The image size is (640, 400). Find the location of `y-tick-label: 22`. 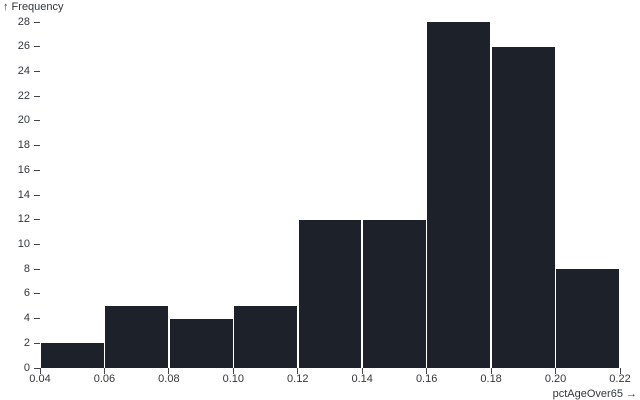

y-tick-label: 22 is located at coordinates (23, 95).